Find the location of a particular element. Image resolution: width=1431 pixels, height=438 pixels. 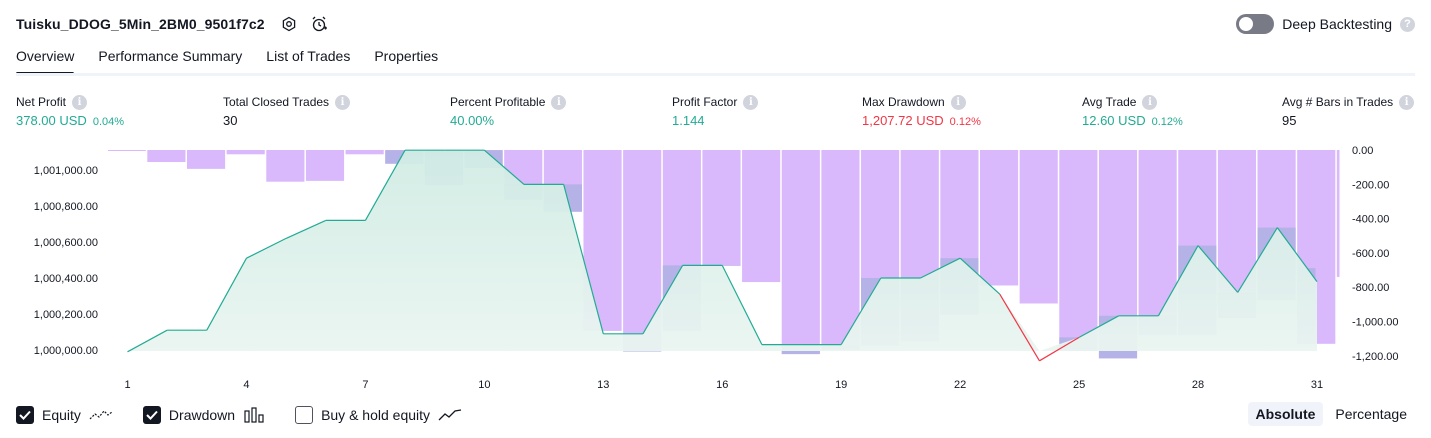

x-axis-label: 7 is located at coordinates (365, 385).